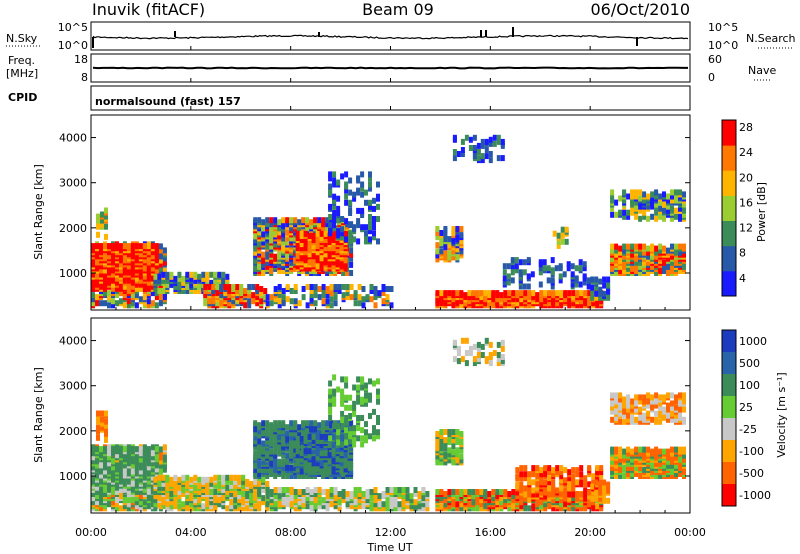 Image resolution: width=800 pixels, height=554 pixels. I want to click on cell-2086, so click(573, 293).